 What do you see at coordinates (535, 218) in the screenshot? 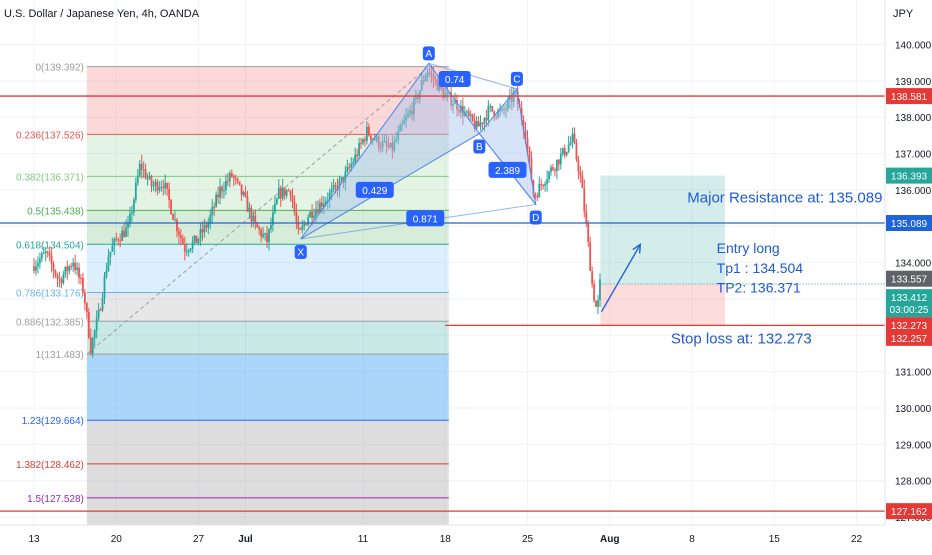
I see `pattern-point-label: D` at bounding box center [535, 218].